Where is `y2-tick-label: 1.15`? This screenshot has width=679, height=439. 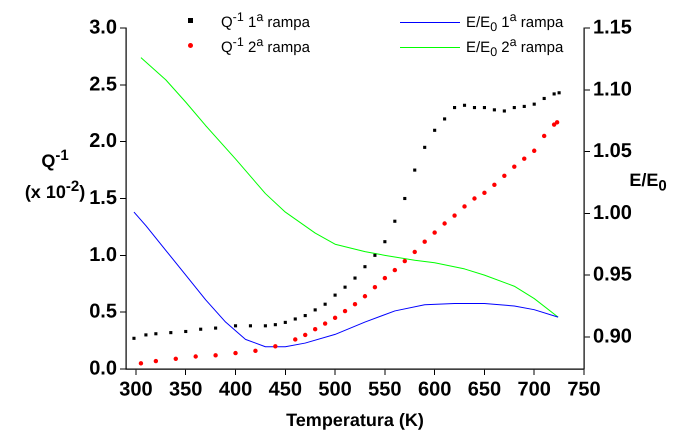 y2-tick-label: 1.15 is located at coordinates (612, 27).